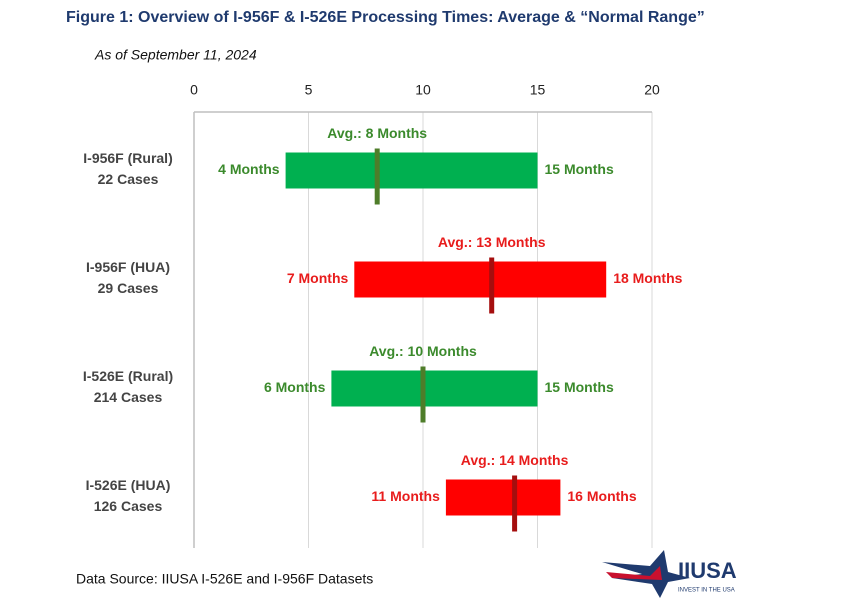  Describe the element at coordinates (634, 573) in the screenshot. I see `logo-stripe` at that location.